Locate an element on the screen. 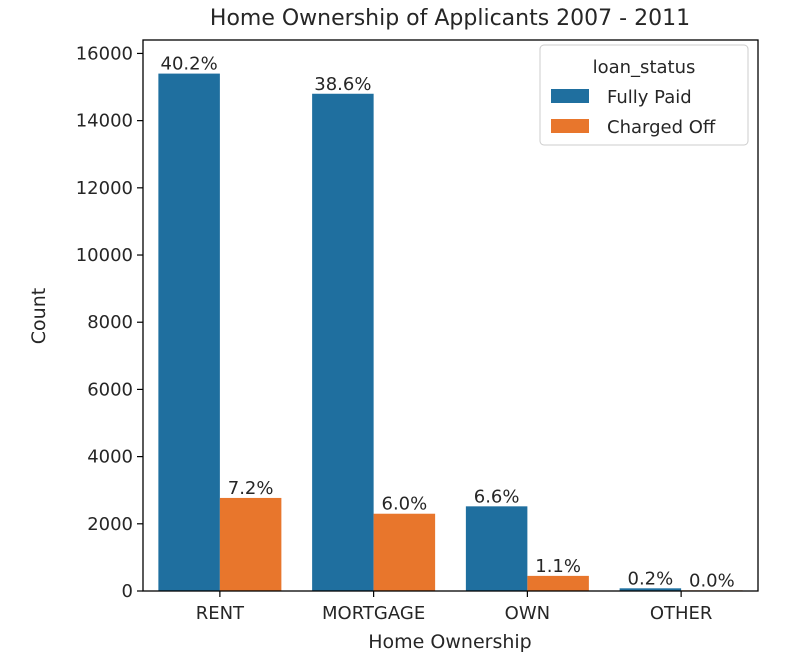 Image resolution: width=808 pixels, height=661 pixels. legend-title: loan_status is located at coordinates (644, 67).